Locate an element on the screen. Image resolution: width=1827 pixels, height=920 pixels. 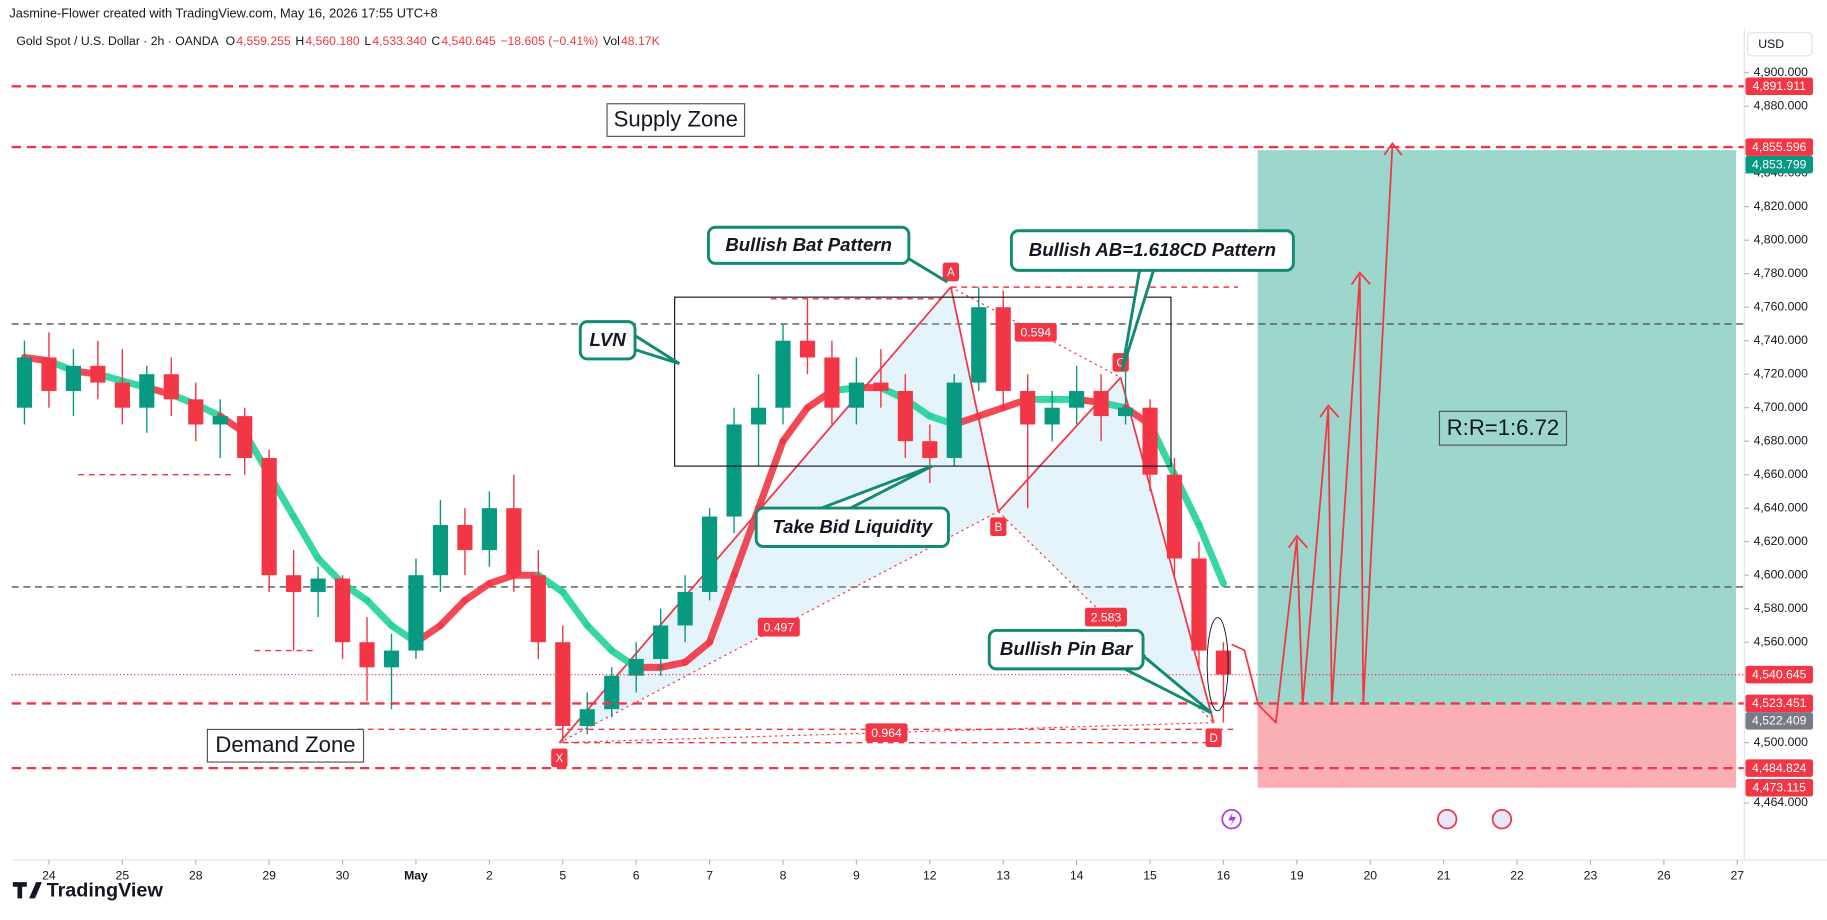
ratio-box is located at coordinates (1503, 428).